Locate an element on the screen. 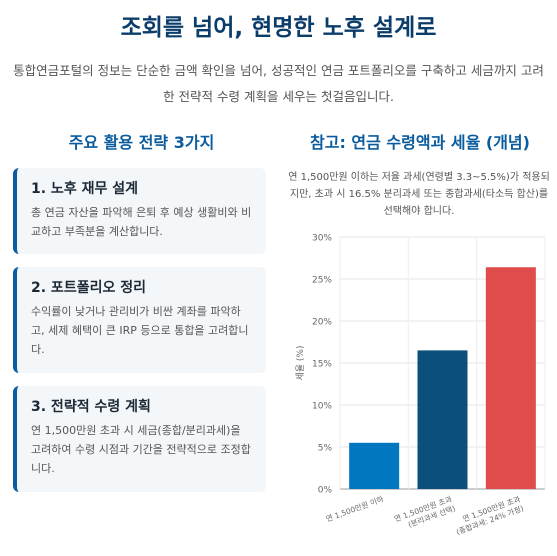 Image resolution: width=557 pixels, height=556 pixels. x-tick-label: 연 1,500만원 초과(종합과세: 24% 가정) is located at coordinates (490, 515).